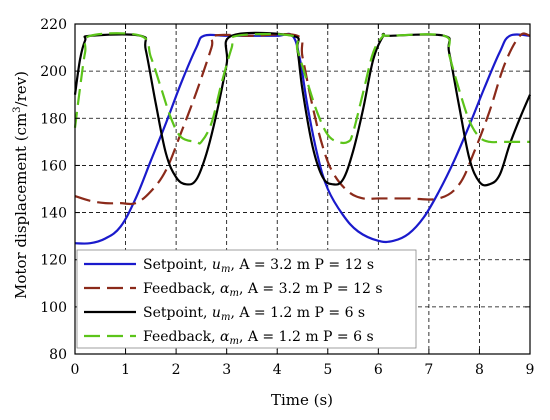 The height and width of the screenshot is (420, 550). Describe the element at coordinates (53, 119) in the screenshot. I see `y-tick-label: 180` at that location.